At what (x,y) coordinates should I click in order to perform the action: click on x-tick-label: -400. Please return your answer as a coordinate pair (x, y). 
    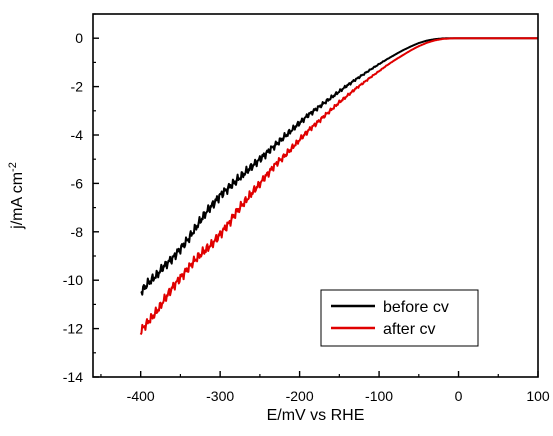
    Looking at the image, I should click on (141, 396).